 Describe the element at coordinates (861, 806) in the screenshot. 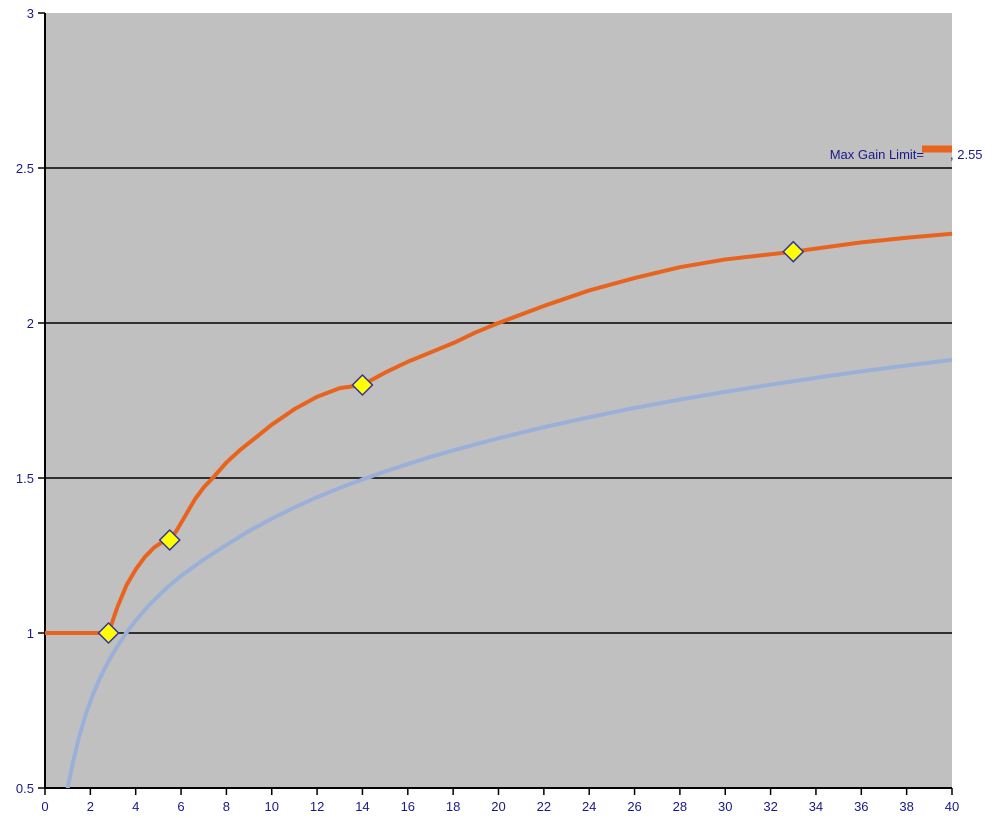

I see `x-tick-label: 36` at that location.